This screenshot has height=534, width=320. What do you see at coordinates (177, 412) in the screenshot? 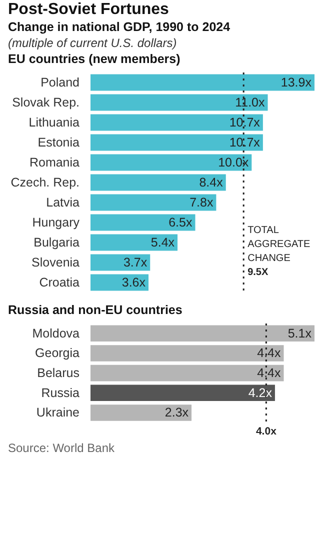
I see `data-label: 2.3x` at bounding box center [177, 412].